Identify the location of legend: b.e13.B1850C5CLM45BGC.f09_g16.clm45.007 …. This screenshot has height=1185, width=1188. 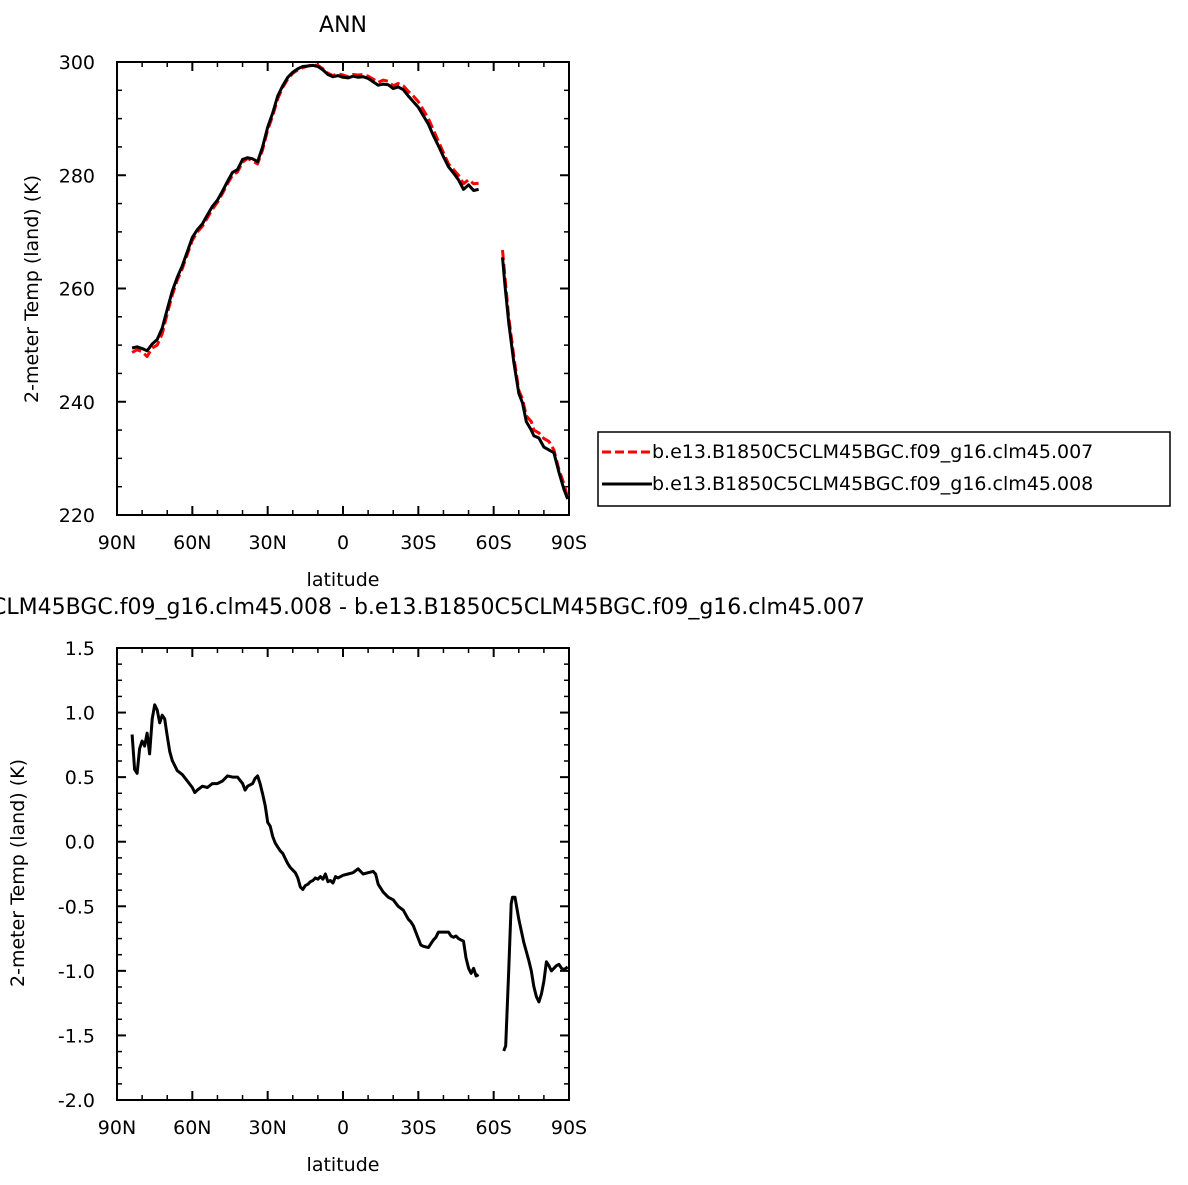
(884, 469).